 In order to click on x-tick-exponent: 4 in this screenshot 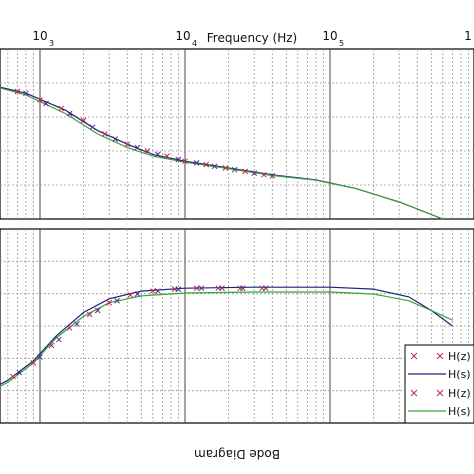, I will do `click(194, 43)`.